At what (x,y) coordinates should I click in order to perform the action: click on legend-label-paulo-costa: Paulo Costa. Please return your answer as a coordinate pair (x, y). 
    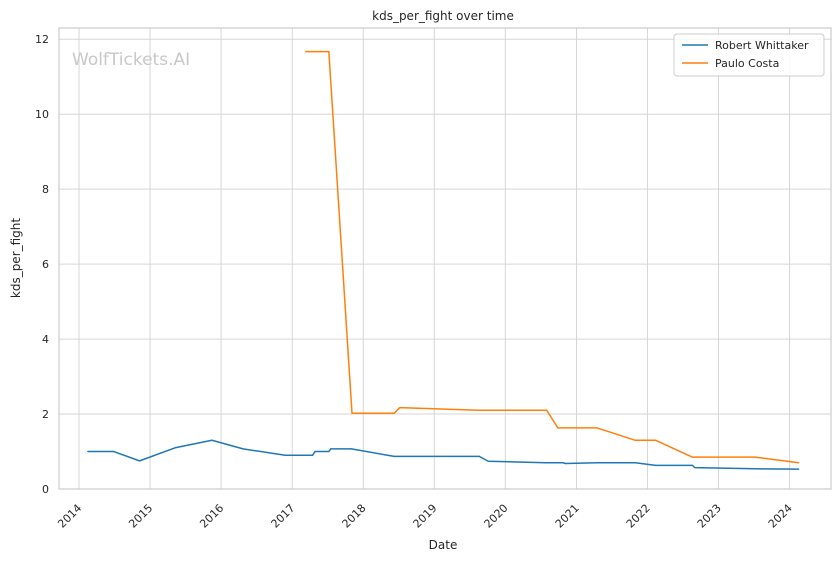
    Looking at the image, I should click on (747, 63).